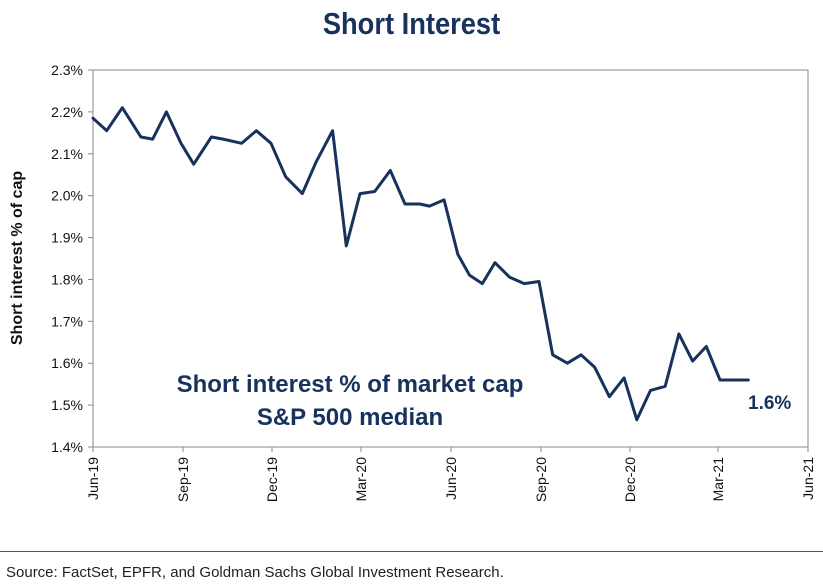 The height and width of the screenshot is (585, 823). What do you see at coordinates (541, 479) in the screenshot?
I see `x-tick-label: Sep-20` at bounding box center [541, 479].